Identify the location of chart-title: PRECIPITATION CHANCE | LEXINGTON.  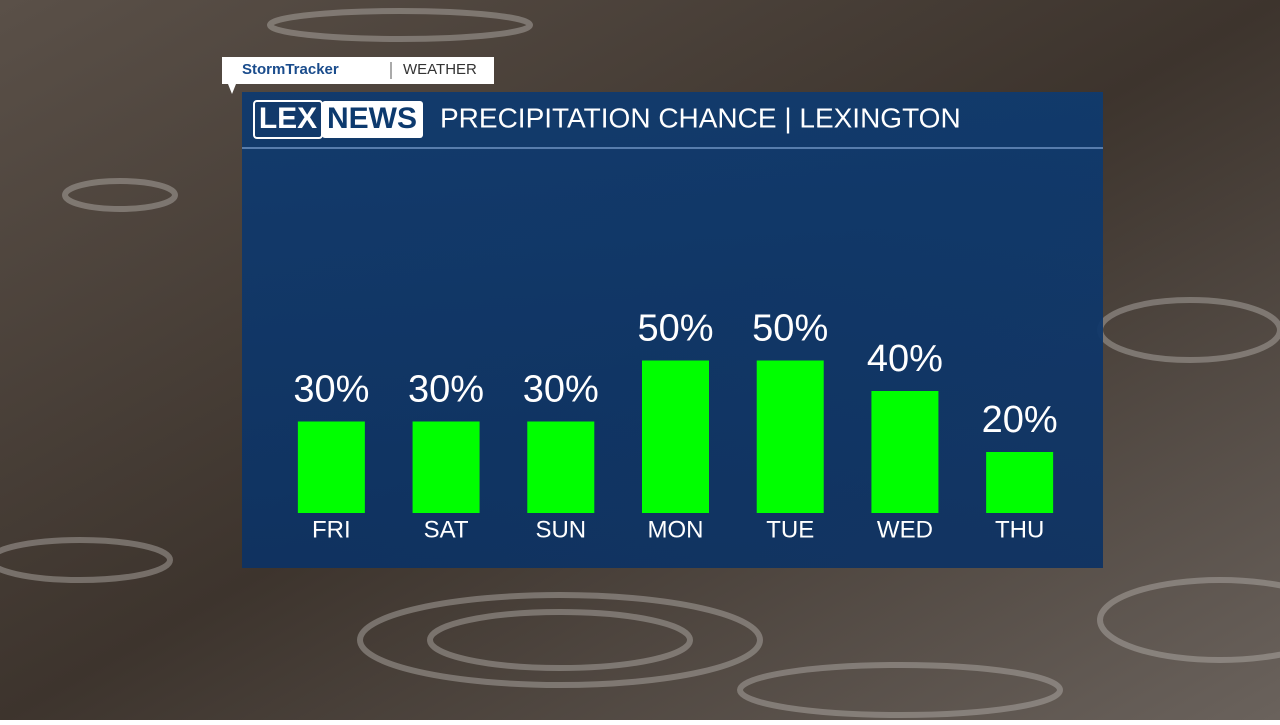
(700, 117).